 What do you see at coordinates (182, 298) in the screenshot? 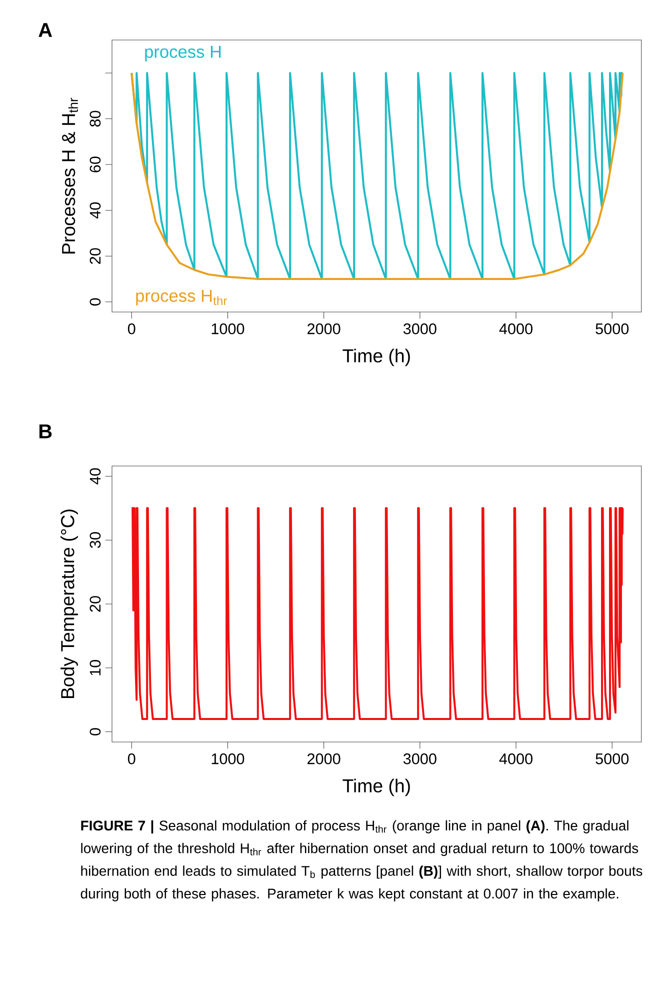
I see `series-label: process H$_{thr}$` at bounding box center [182, 298].